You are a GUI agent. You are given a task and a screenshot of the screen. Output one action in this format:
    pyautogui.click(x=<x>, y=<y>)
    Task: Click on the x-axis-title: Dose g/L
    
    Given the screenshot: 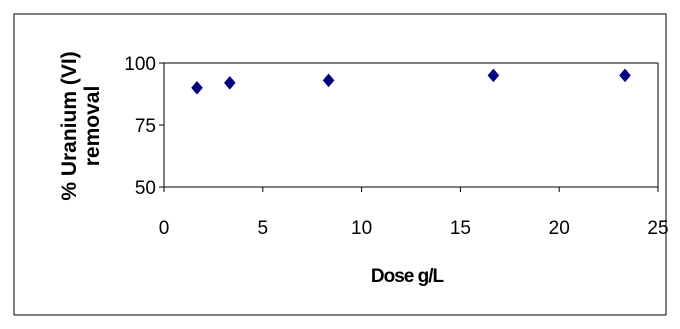 What is the action you would take?
    pyautogui.click(x=408, y=276)
    